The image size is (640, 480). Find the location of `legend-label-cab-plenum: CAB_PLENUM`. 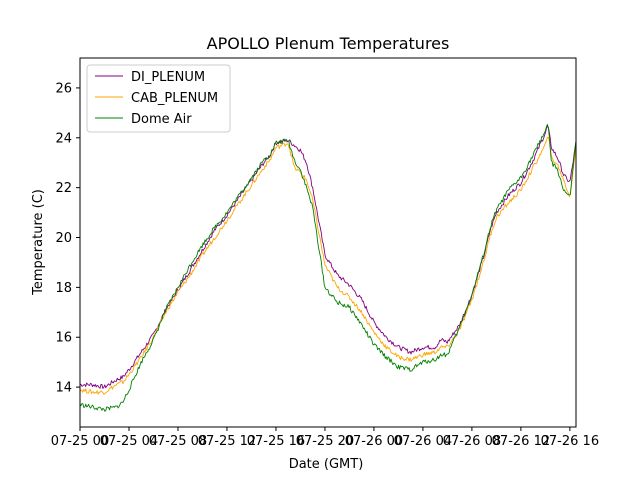

legend-label-cab-plenum: CAB_PLENUM is located at coordinates (174, 98).